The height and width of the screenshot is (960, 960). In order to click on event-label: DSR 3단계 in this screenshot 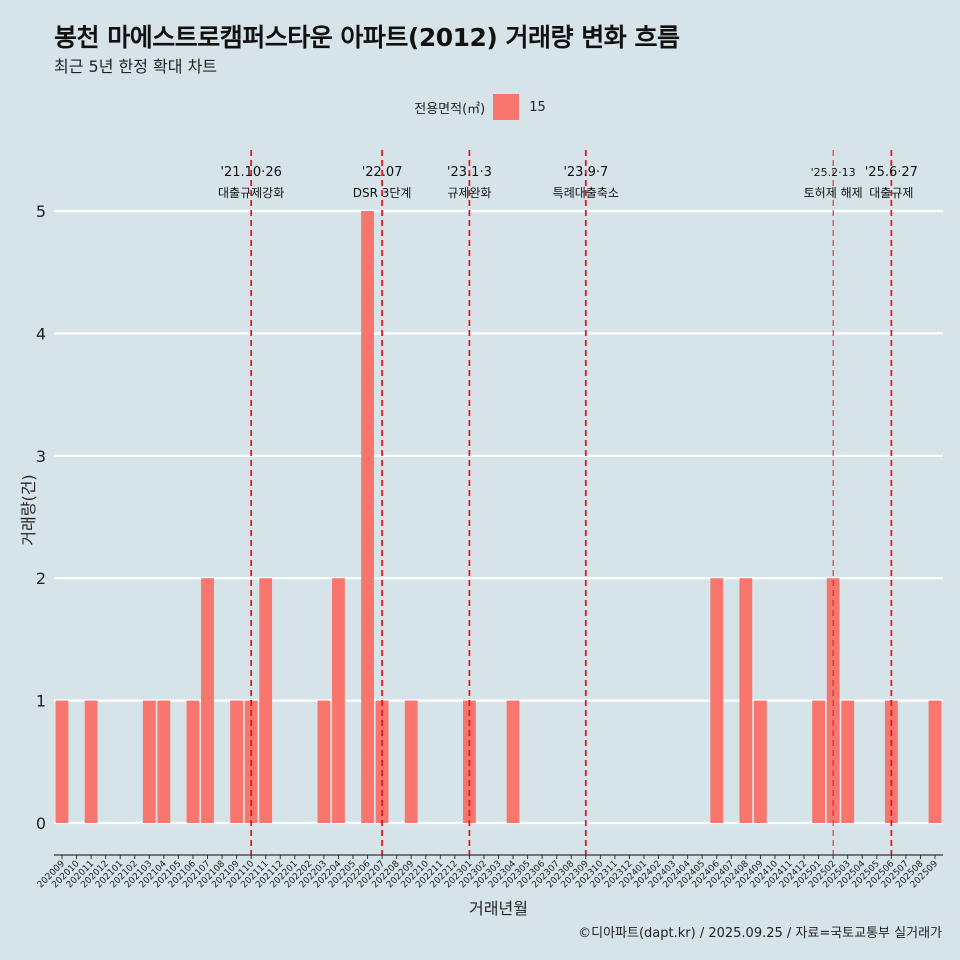, I will do `click(382, 193)`.